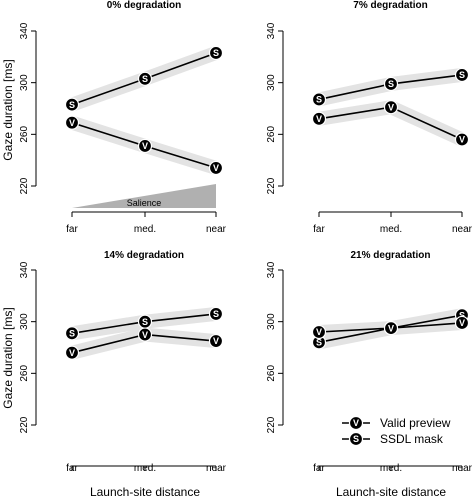 The image size is (474, 499). I want to click on legend-marker-letter: V, so click(356, 423).